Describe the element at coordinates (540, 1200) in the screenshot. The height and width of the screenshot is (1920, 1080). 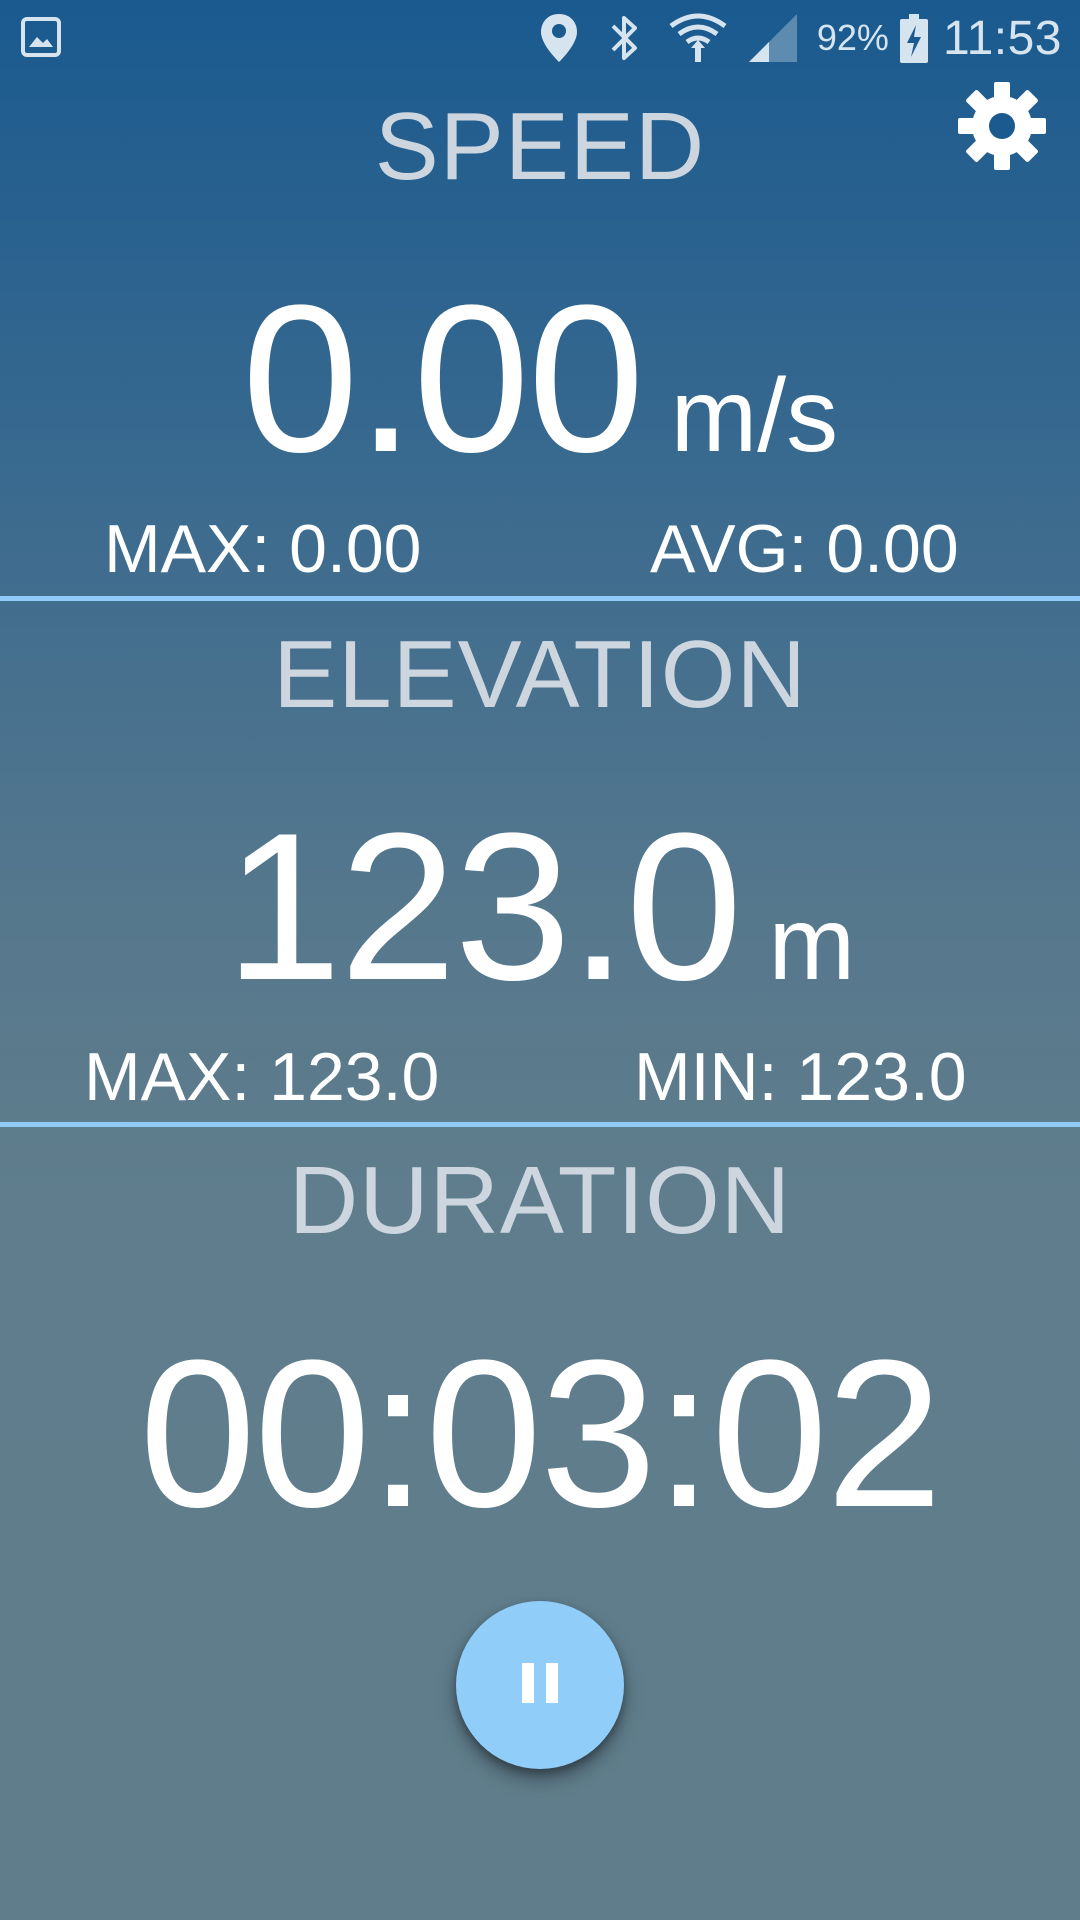
I see `duration-title: DURATION` at that location.